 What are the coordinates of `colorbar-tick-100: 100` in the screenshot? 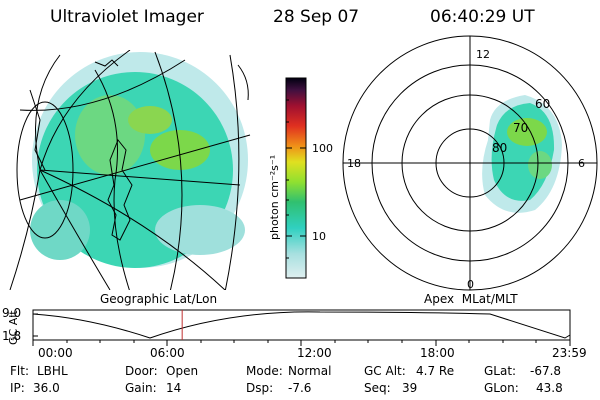 It's located at (322, 148).